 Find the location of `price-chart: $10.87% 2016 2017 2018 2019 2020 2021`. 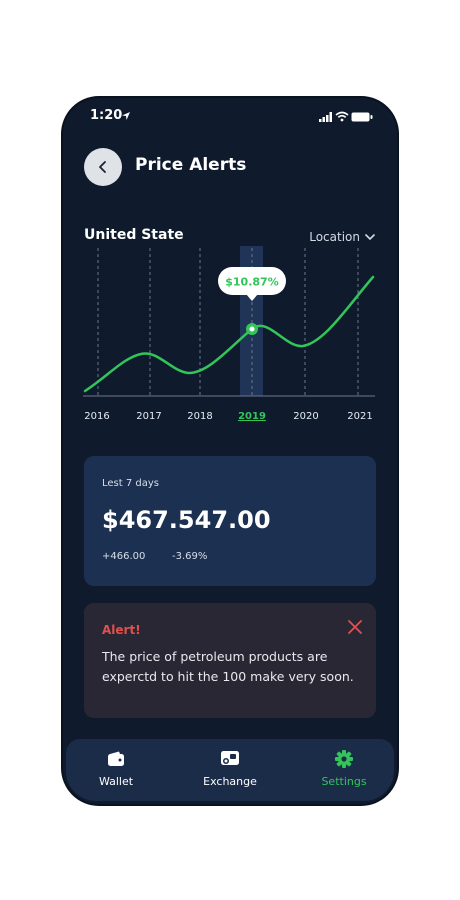

price-chart: $10.87% 2016 2017 2018 2019 2020 2021 is located at coordinates (229, 334).